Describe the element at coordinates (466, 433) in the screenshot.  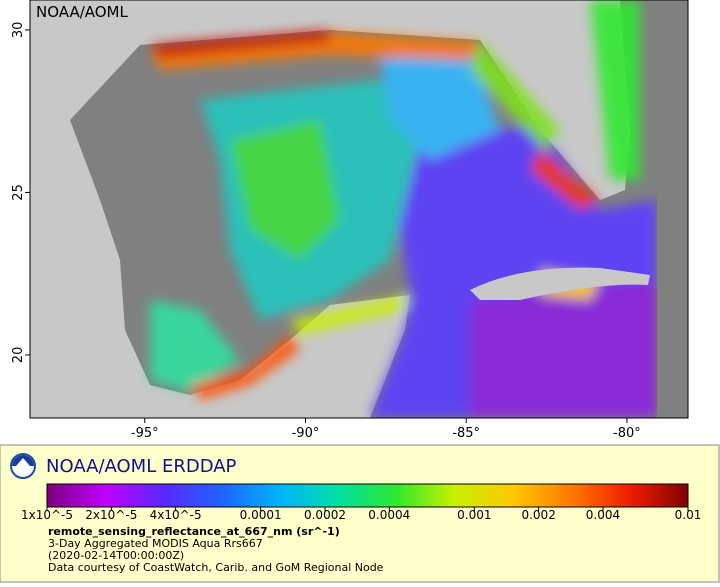
I see `x-tick-label: -85°` at that location.